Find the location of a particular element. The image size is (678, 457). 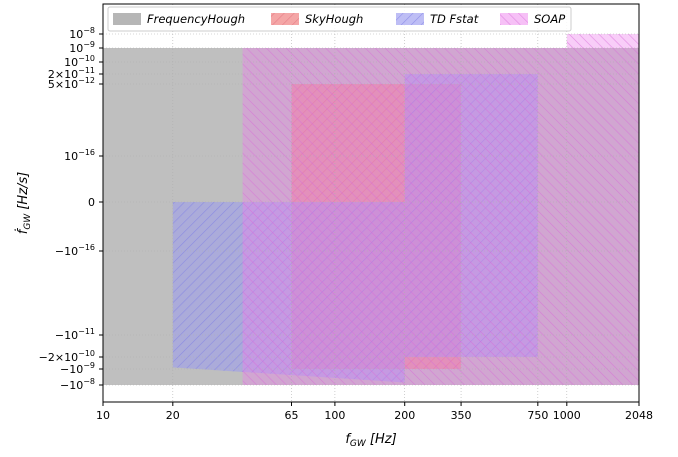

y-tick-label: 0 is located at coordinates (91, 202).